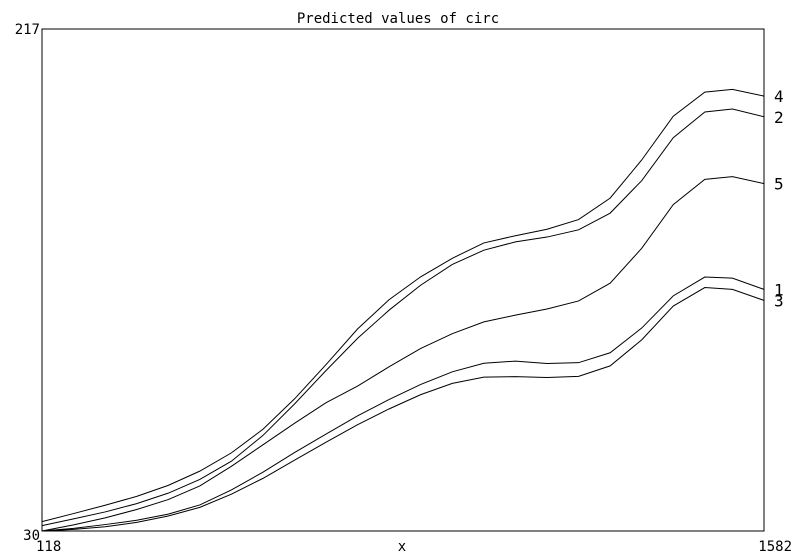 Image resolution: width=794 pixels, height=554 pixels. Describe the element at coordinates (402, 546) in the screenshot. I see `x-axis-label: x` at that location.